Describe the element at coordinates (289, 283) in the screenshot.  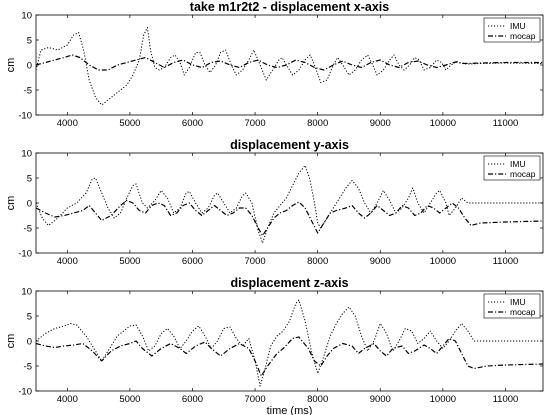
I see `chart-title: displacement z-axis` at that location.